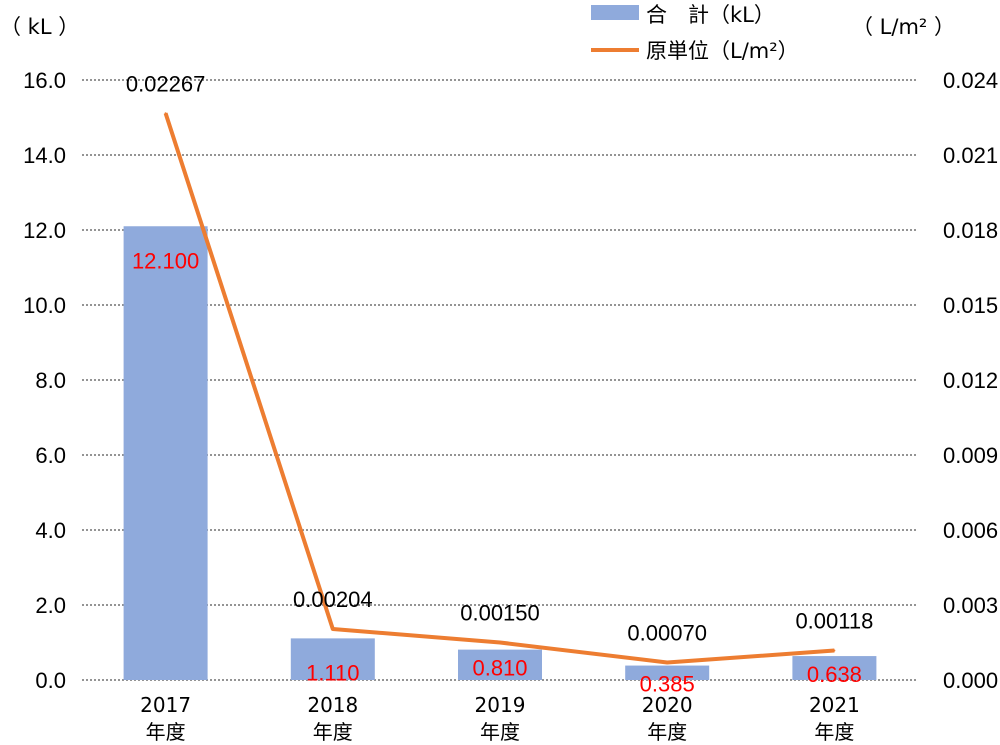  What do you see at coordinates (44, 305) in the screenshot?
I see `left-tick-label: 10.0` at bounding box center [44, 305].